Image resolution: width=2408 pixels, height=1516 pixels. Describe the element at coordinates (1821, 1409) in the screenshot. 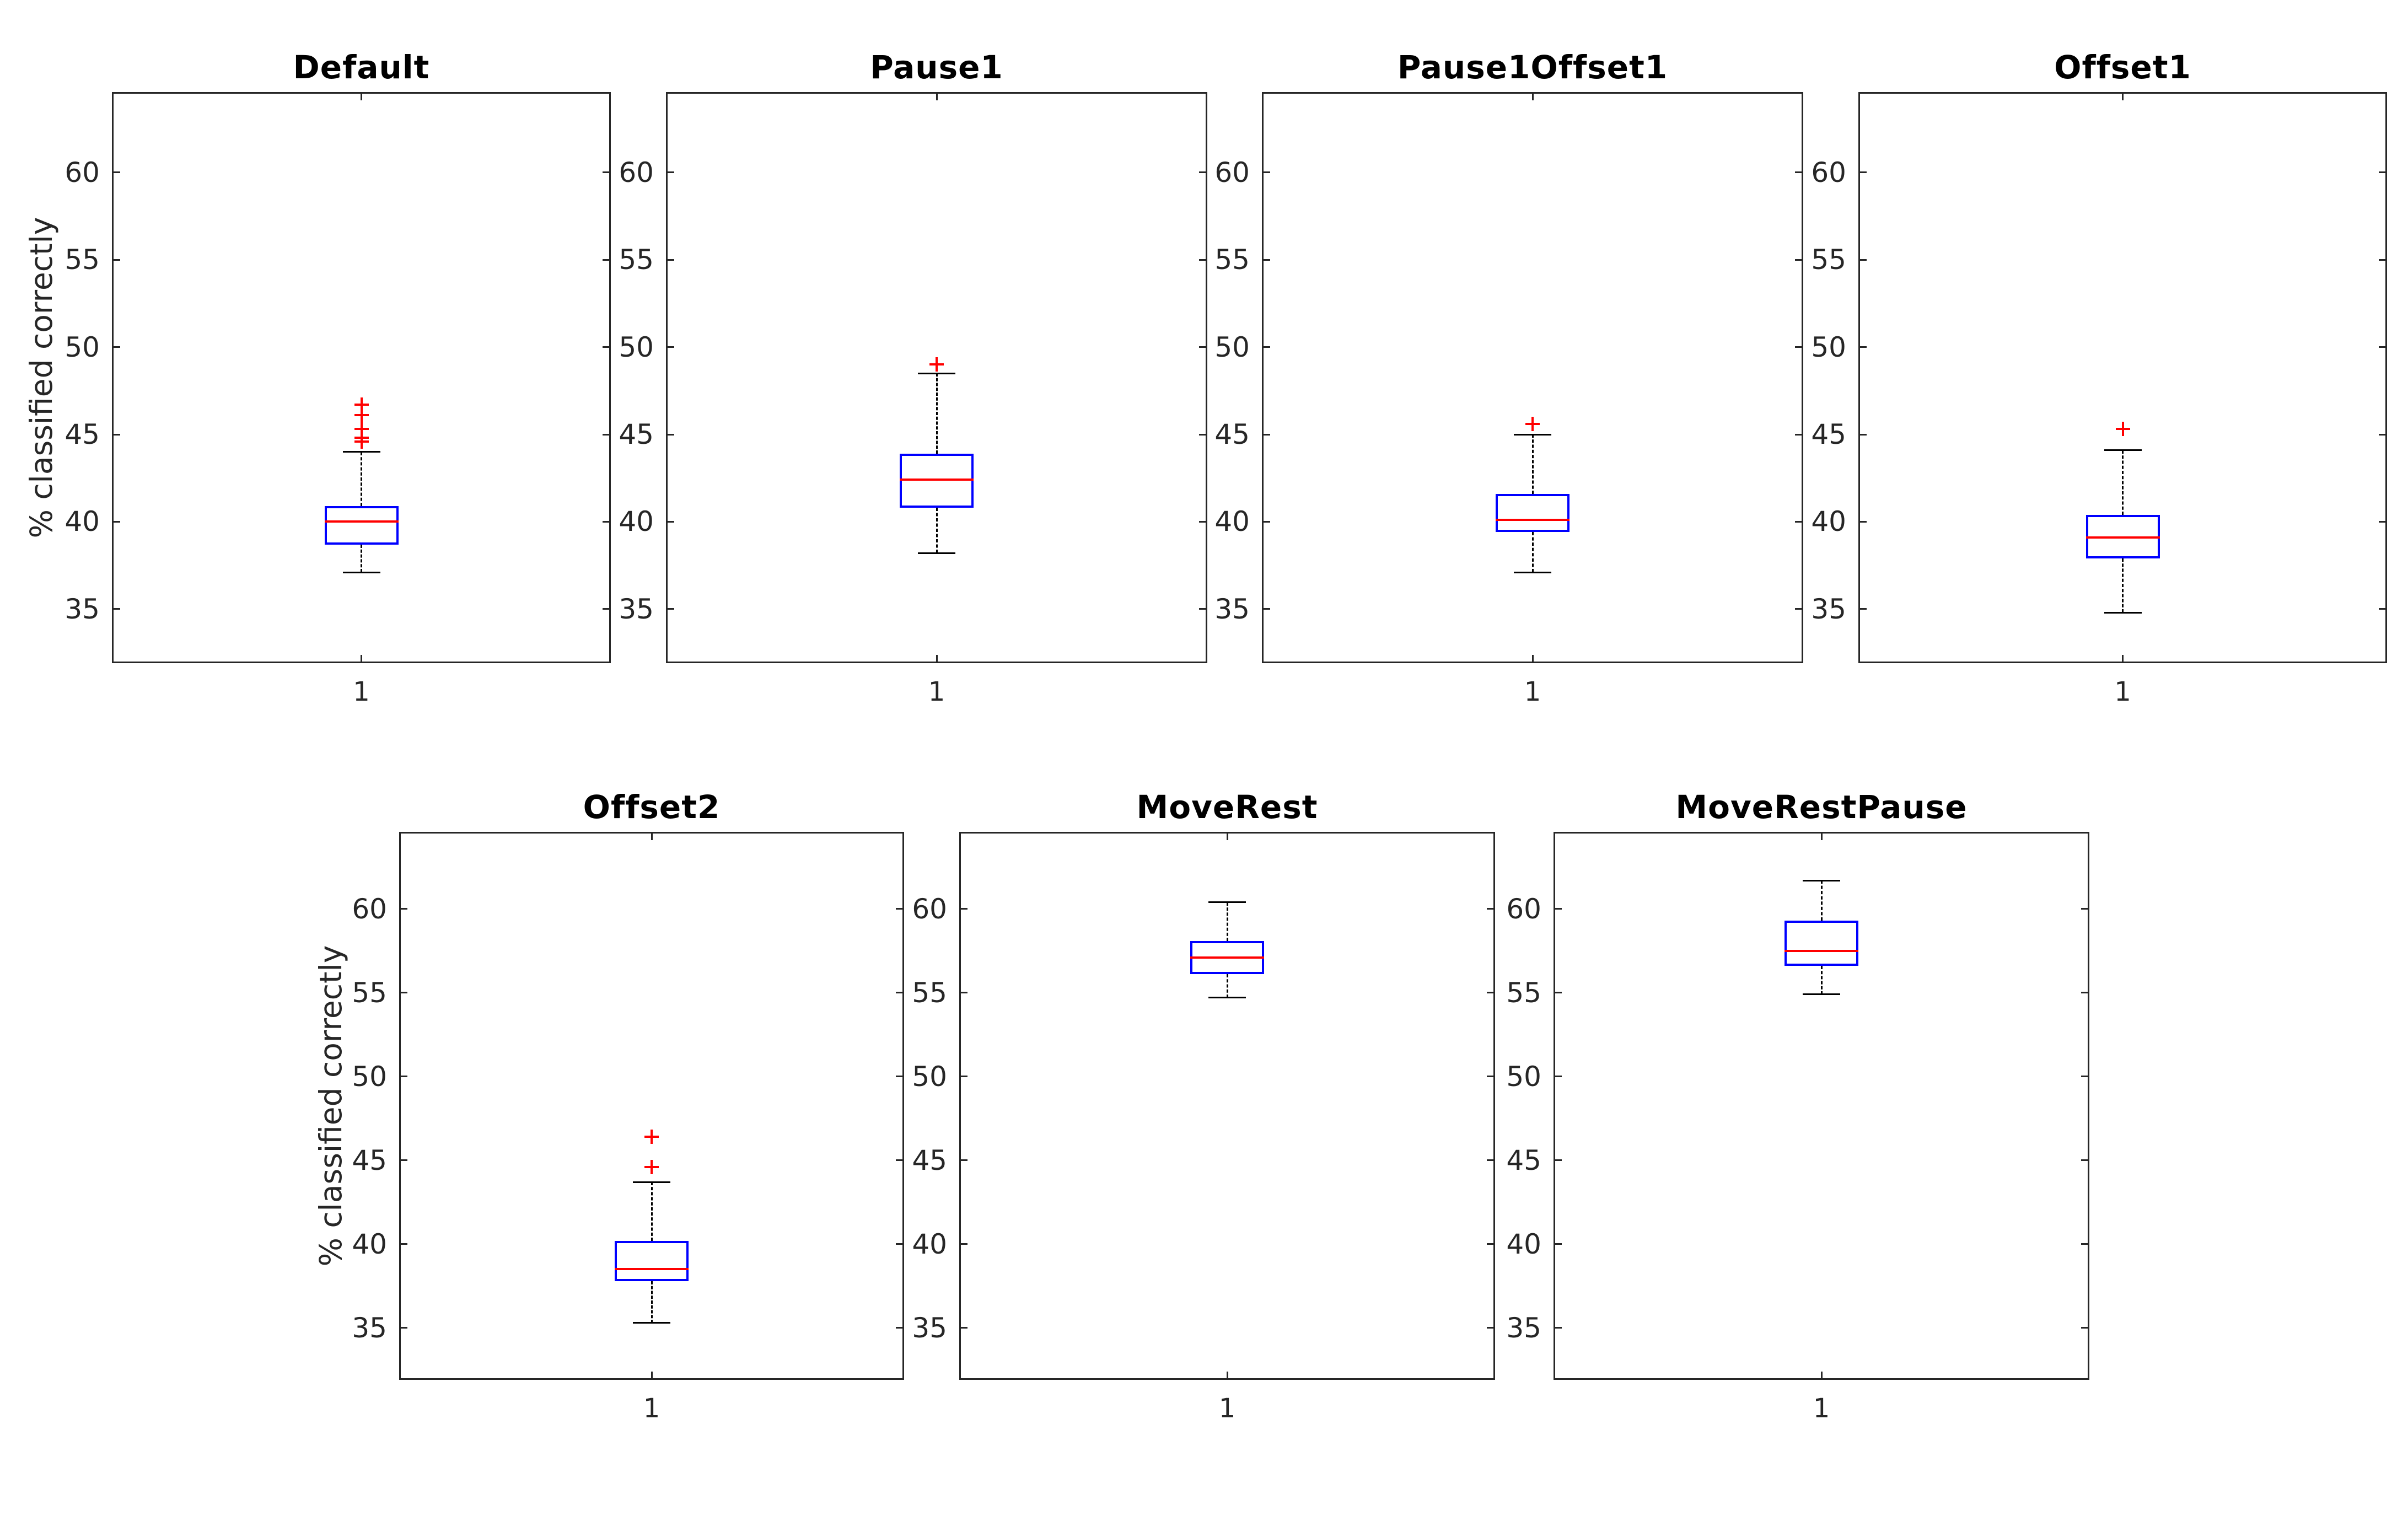

I see `x-tick-label: 1` at that location.